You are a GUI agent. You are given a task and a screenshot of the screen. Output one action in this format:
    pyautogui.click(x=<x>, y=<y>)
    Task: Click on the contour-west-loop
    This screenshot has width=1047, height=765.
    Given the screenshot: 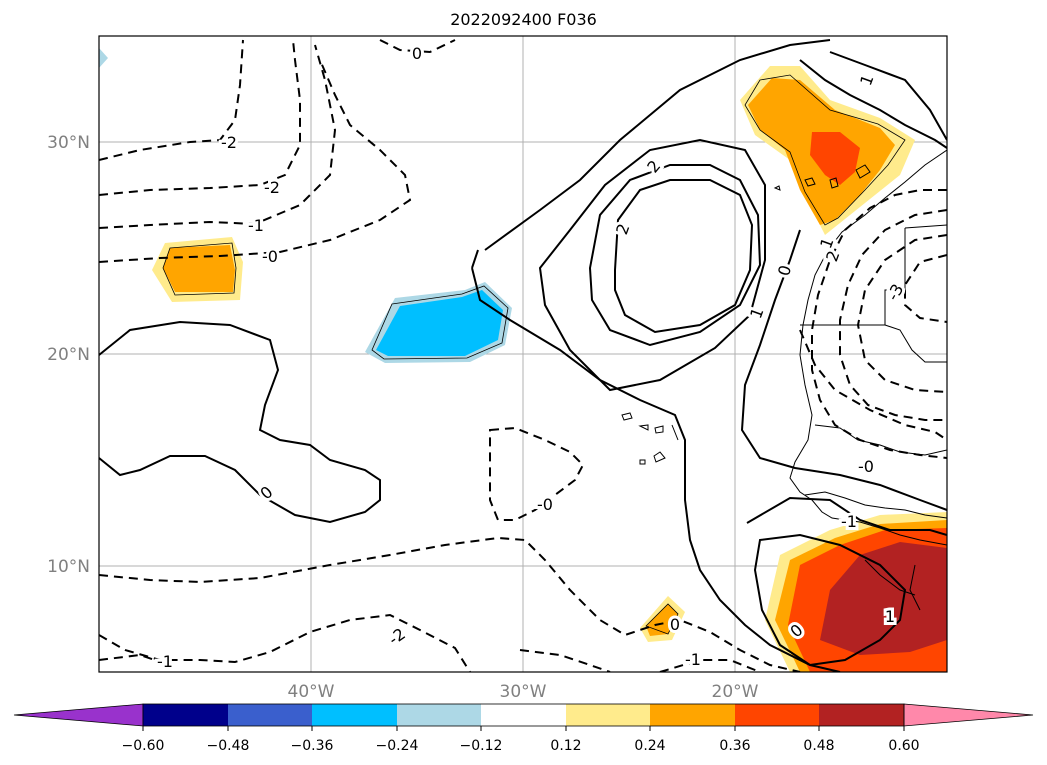 What is the action you would take?
    pyautogui.click(x=240, y=422)
    